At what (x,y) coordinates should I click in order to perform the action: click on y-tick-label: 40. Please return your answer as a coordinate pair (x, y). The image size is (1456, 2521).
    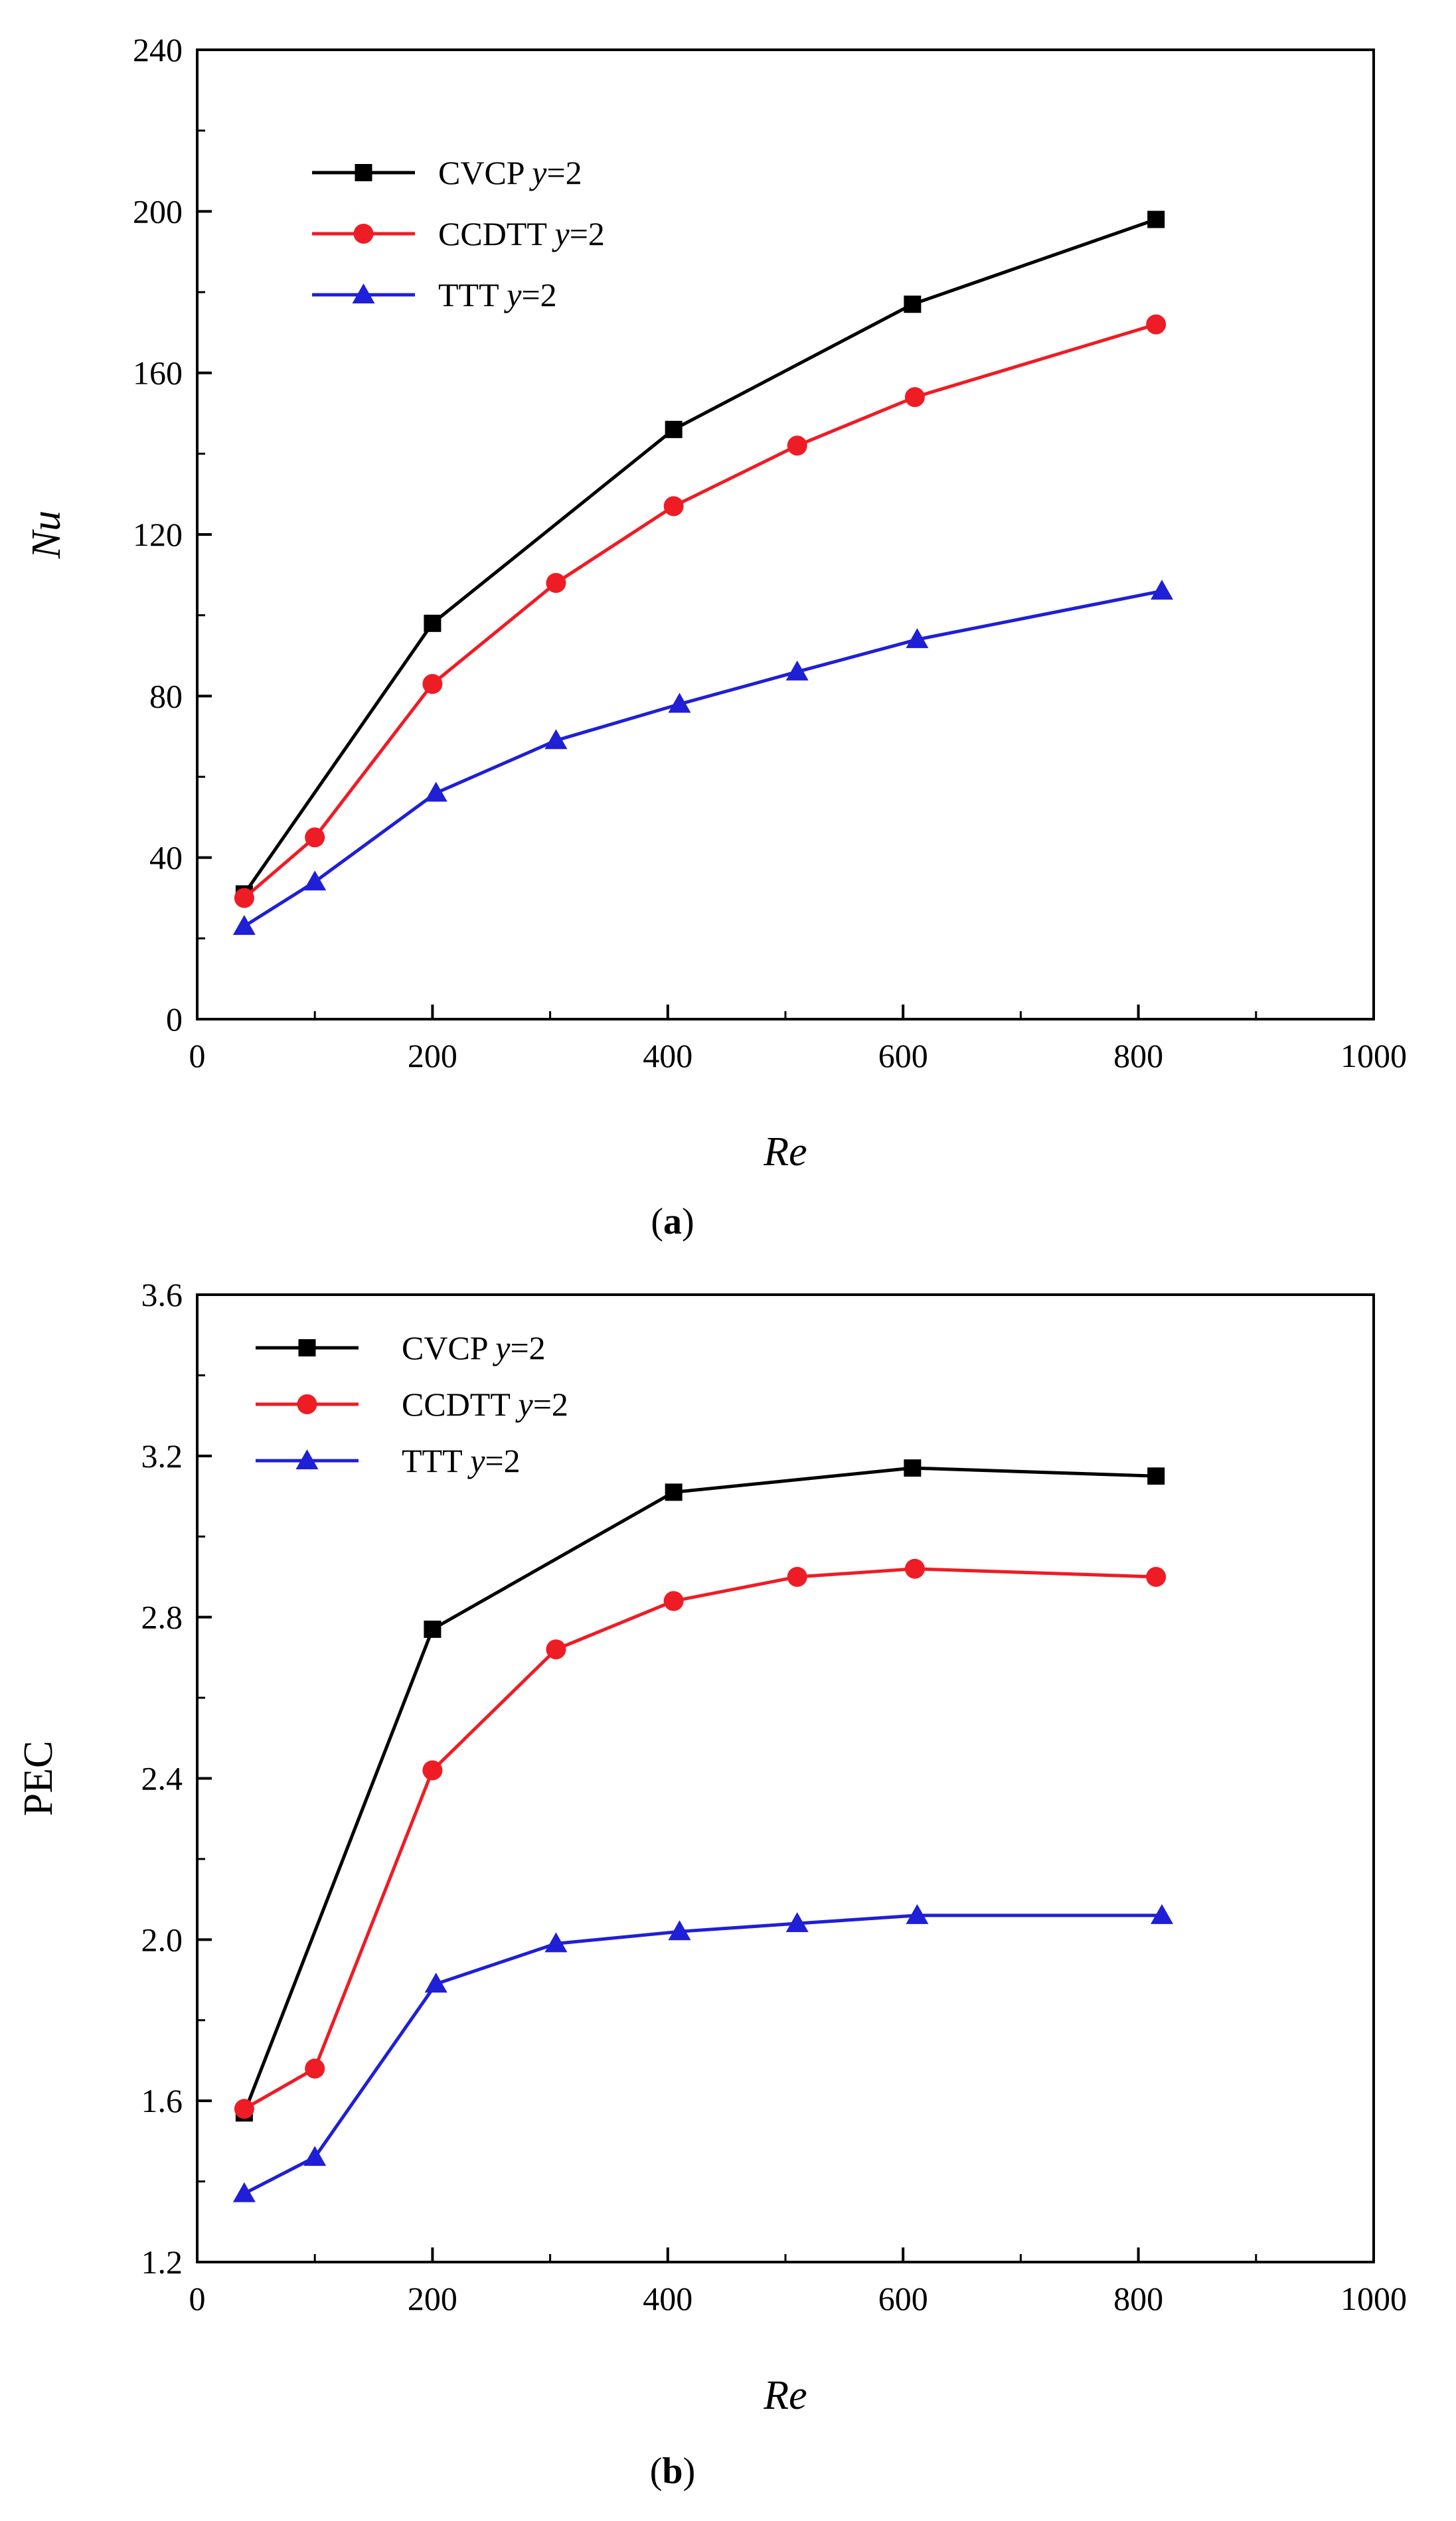
    Looking at the image, I should click on (166, 858).